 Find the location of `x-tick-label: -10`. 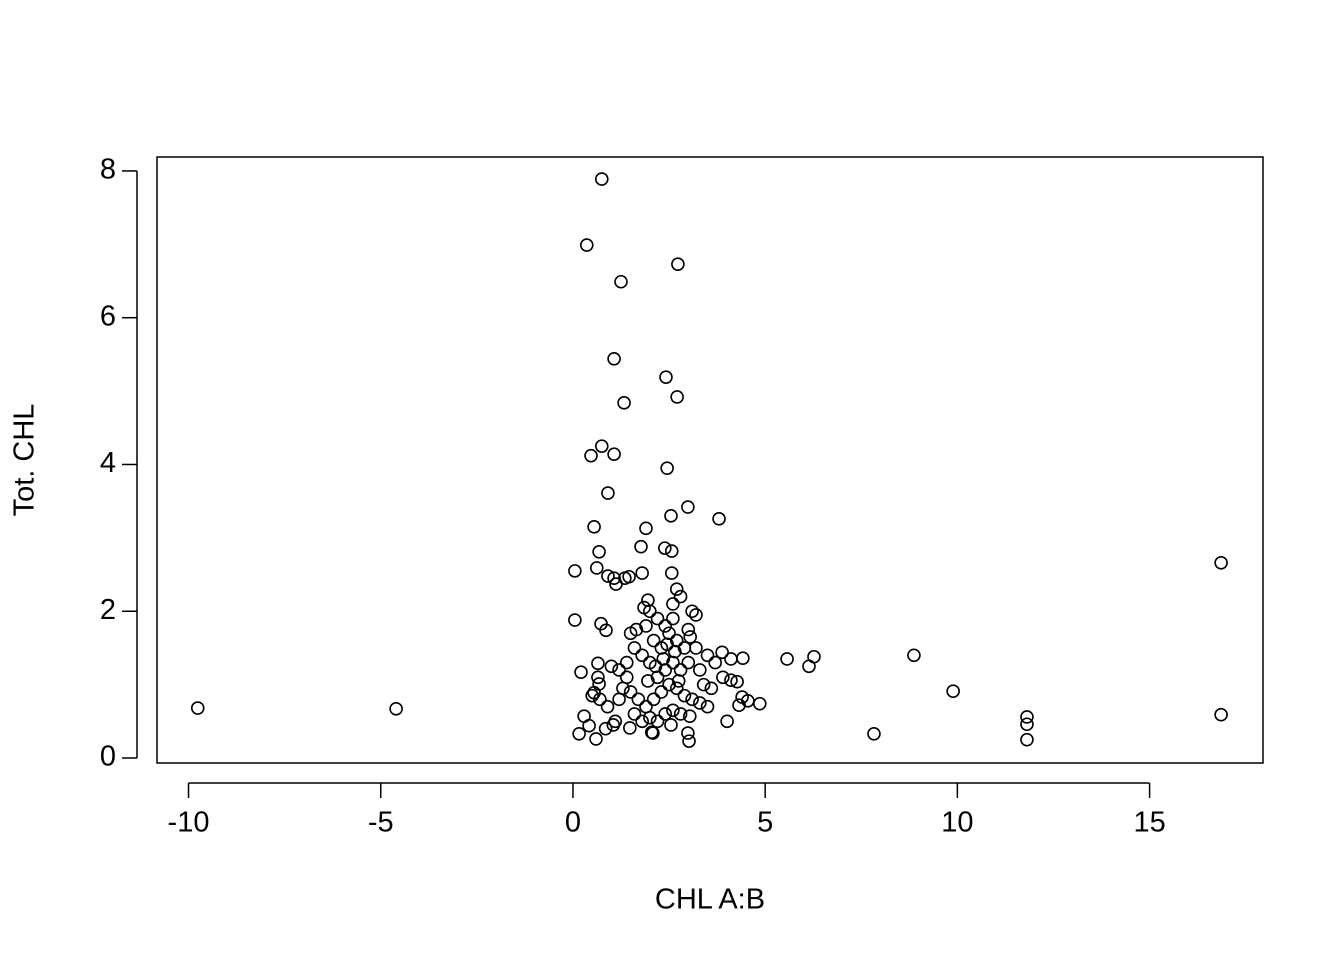

x-tick-label: -10 is located at coordinates (189, 823).